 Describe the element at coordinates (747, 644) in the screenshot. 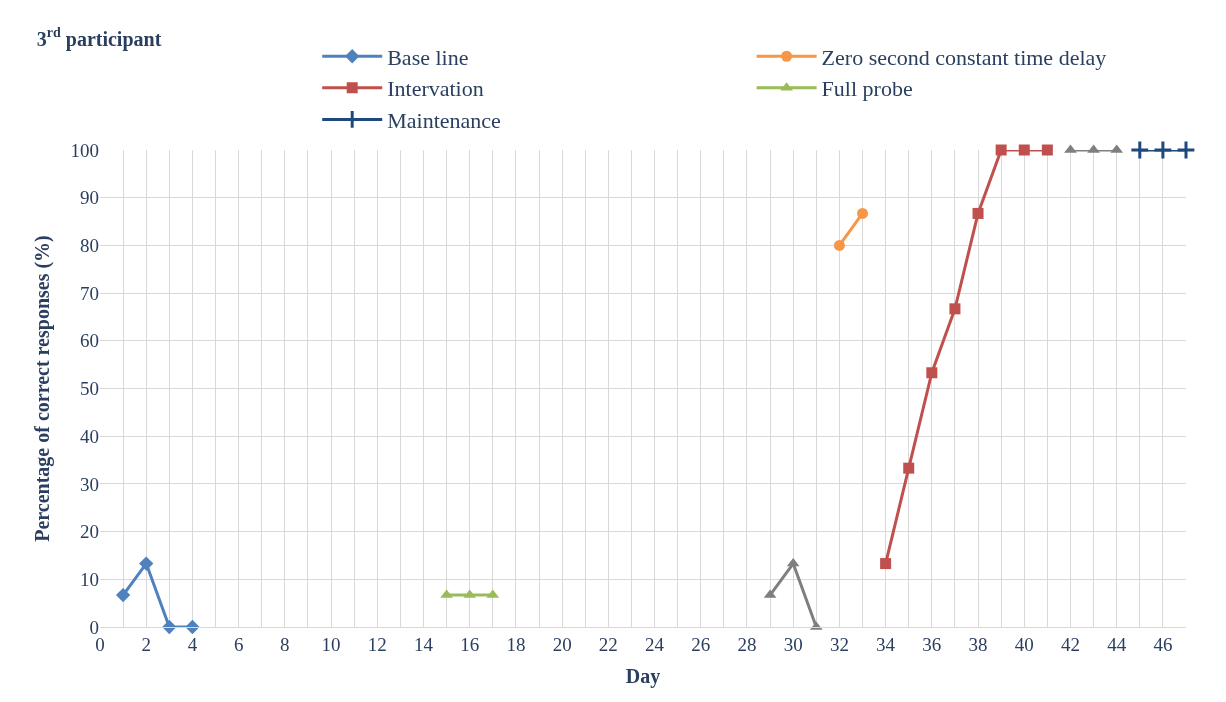

I see `x-tick-label: 28` at that location.